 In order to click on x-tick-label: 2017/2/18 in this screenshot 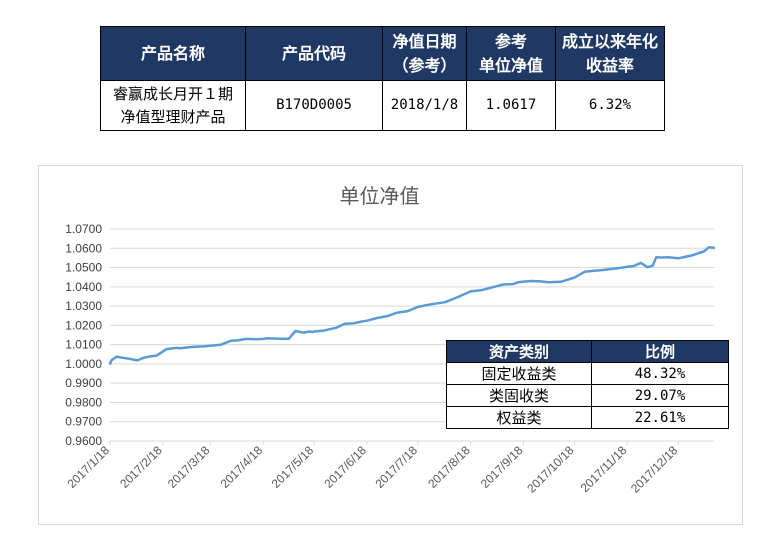, I will do `click(141, 467)`.